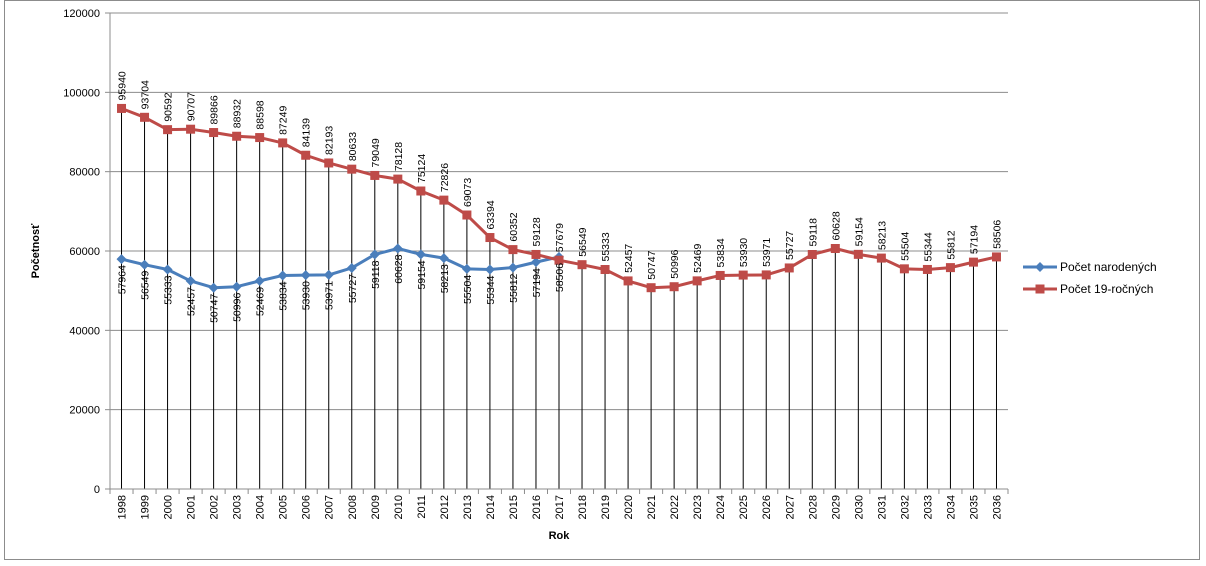 This screenshot has height=566, width=1206. I want to click on x-tick-label: 2034, so click(951, 507).